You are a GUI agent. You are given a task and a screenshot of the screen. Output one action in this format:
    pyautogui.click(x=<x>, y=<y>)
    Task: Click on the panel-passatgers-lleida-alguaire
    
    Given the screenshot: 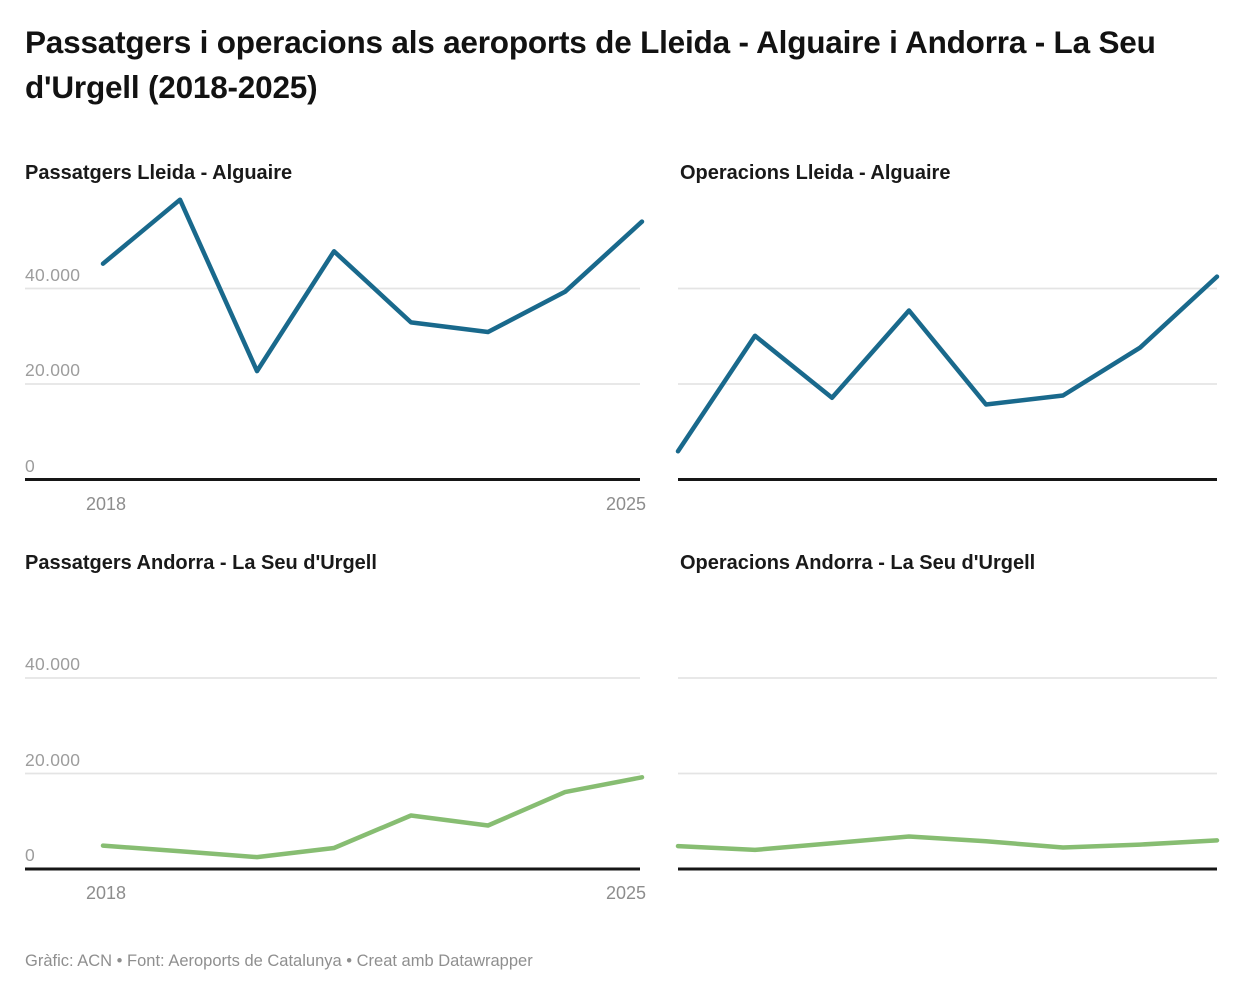 What is the action you would take?
    pyautogui.click(x=335, y=339)
    